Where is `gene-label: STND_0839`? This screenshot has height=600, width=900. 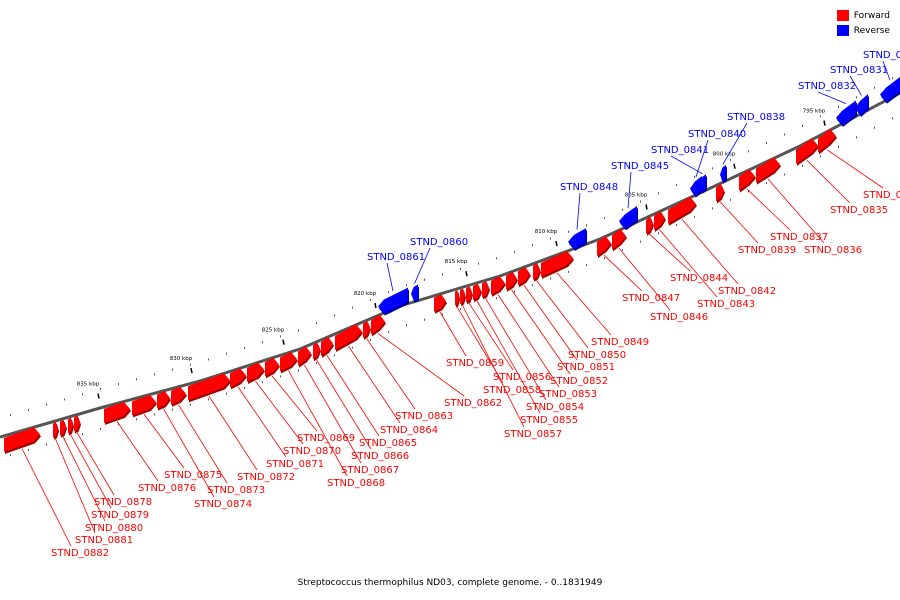
gene-label: STND_0839 is located at coordinates (767, 250).